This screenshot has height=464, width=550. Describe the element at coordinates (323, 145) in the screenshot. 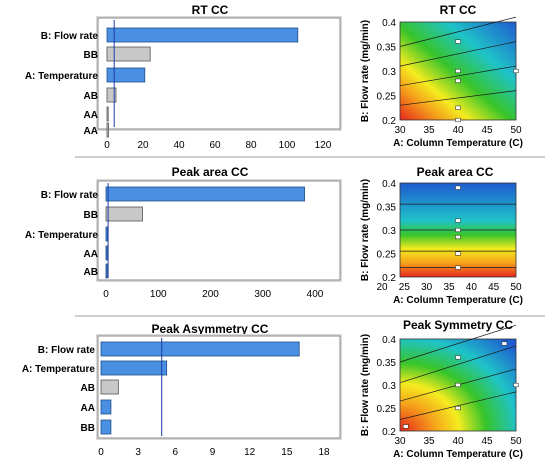

I see `x-tick-label: 120` at that location.